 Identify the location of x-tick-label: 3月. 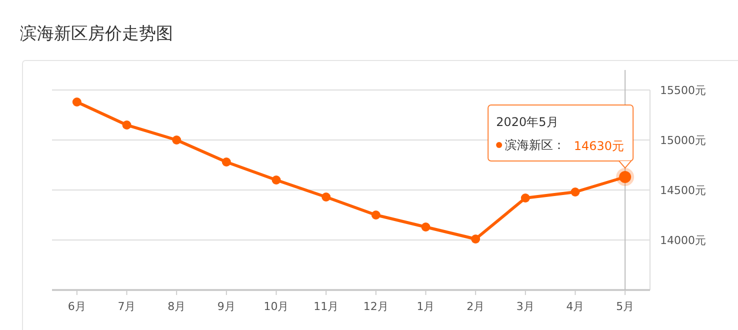
(525, 306).